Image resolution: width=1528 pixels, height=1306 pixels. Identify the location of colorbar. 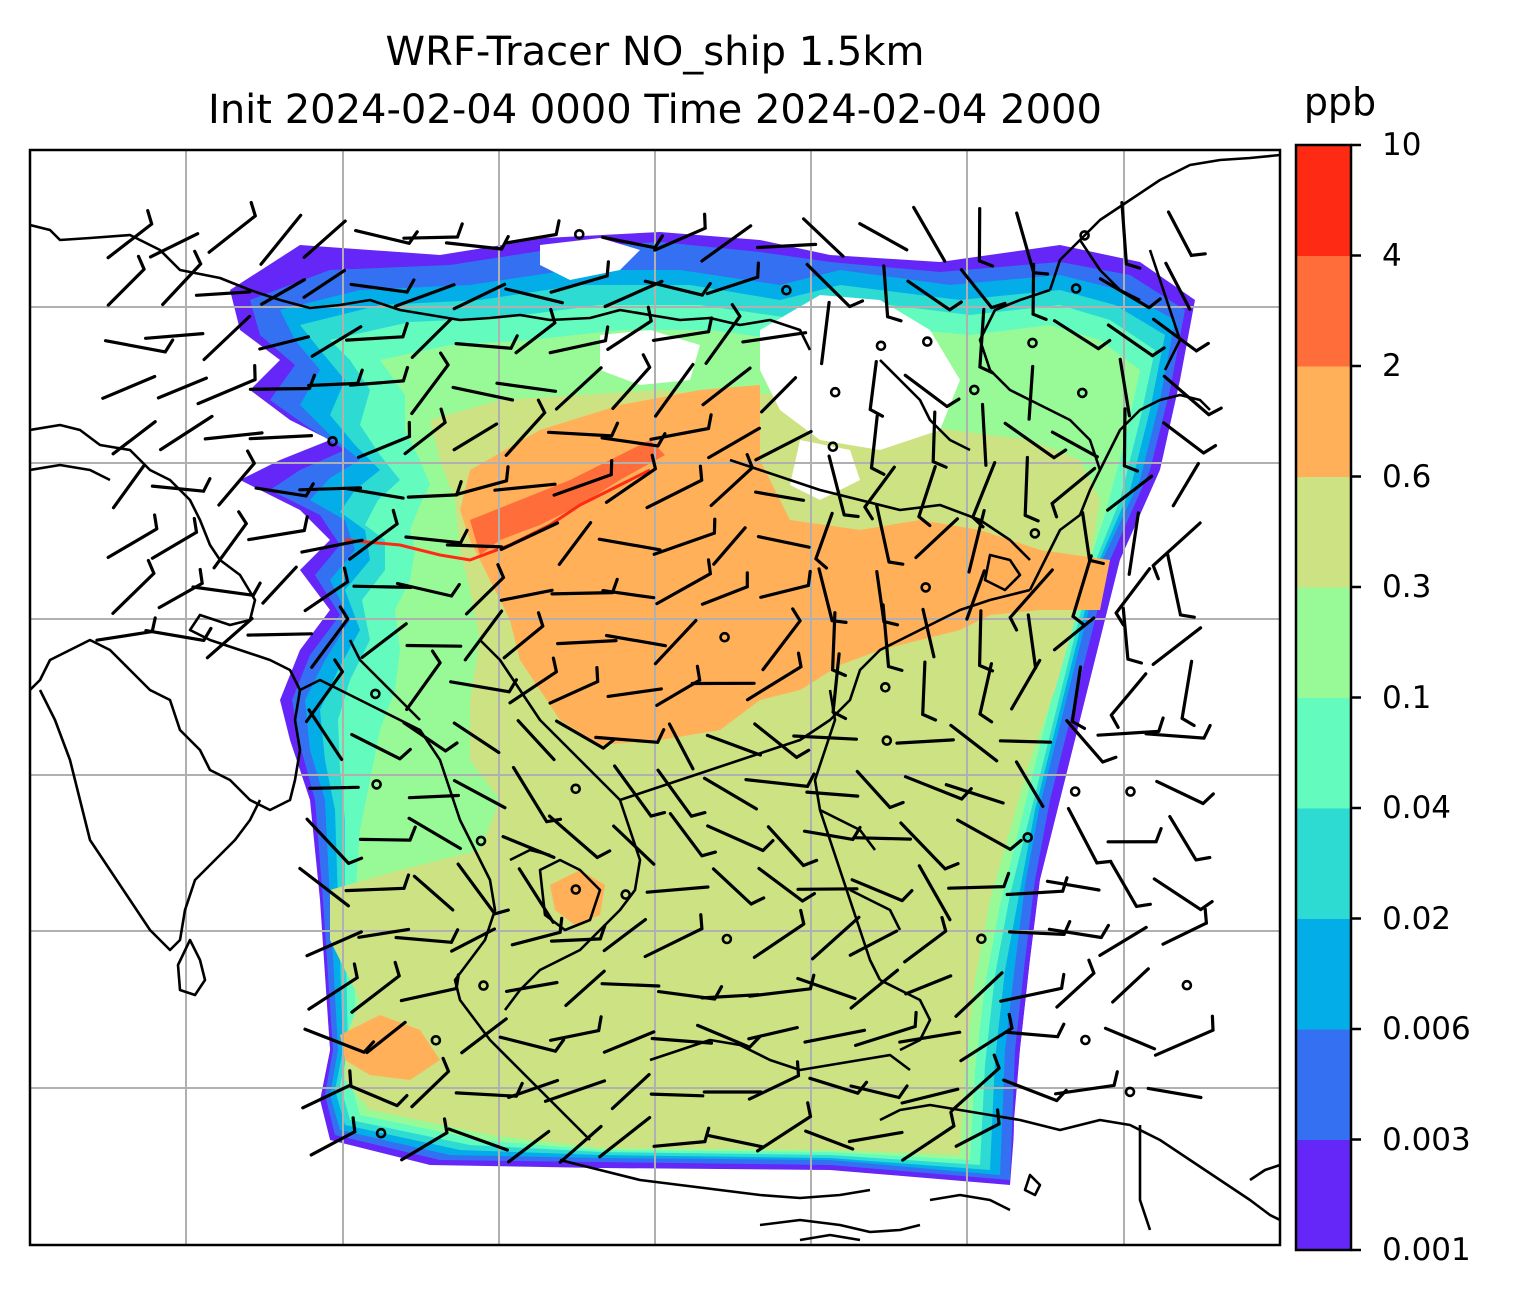
(1327, 697).